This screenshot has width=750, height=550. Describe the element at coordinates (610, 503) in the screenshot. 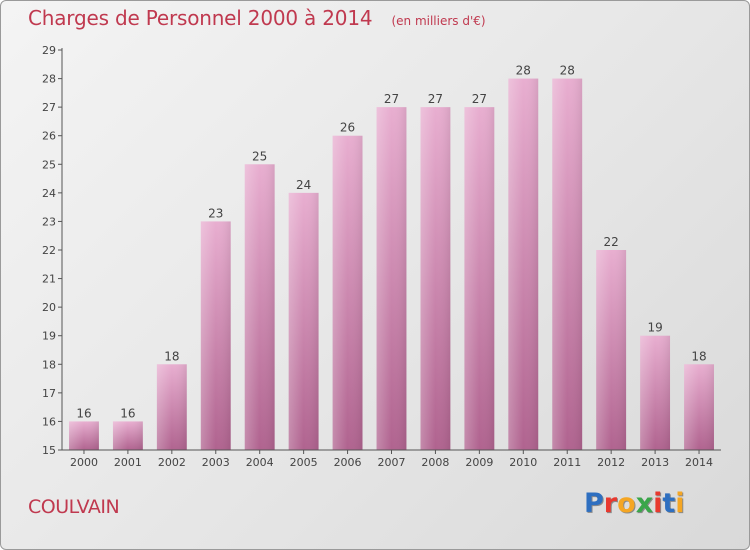

I see `brand-letter: r` at that location.